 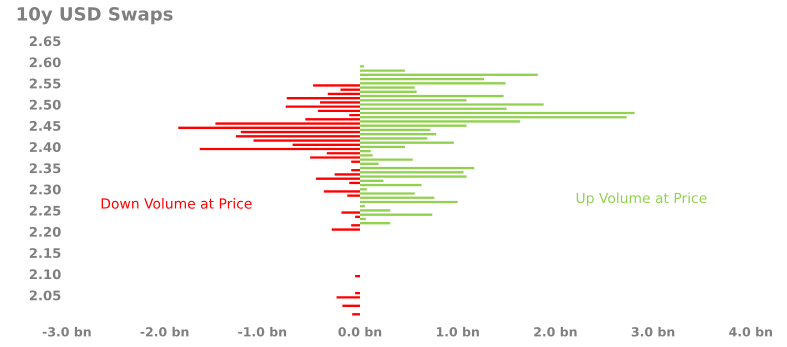 What do you see at coordinates (45, 274) in the screenshot?
I see `y-tick-label: 2.10` at bounding box center [45, 274].